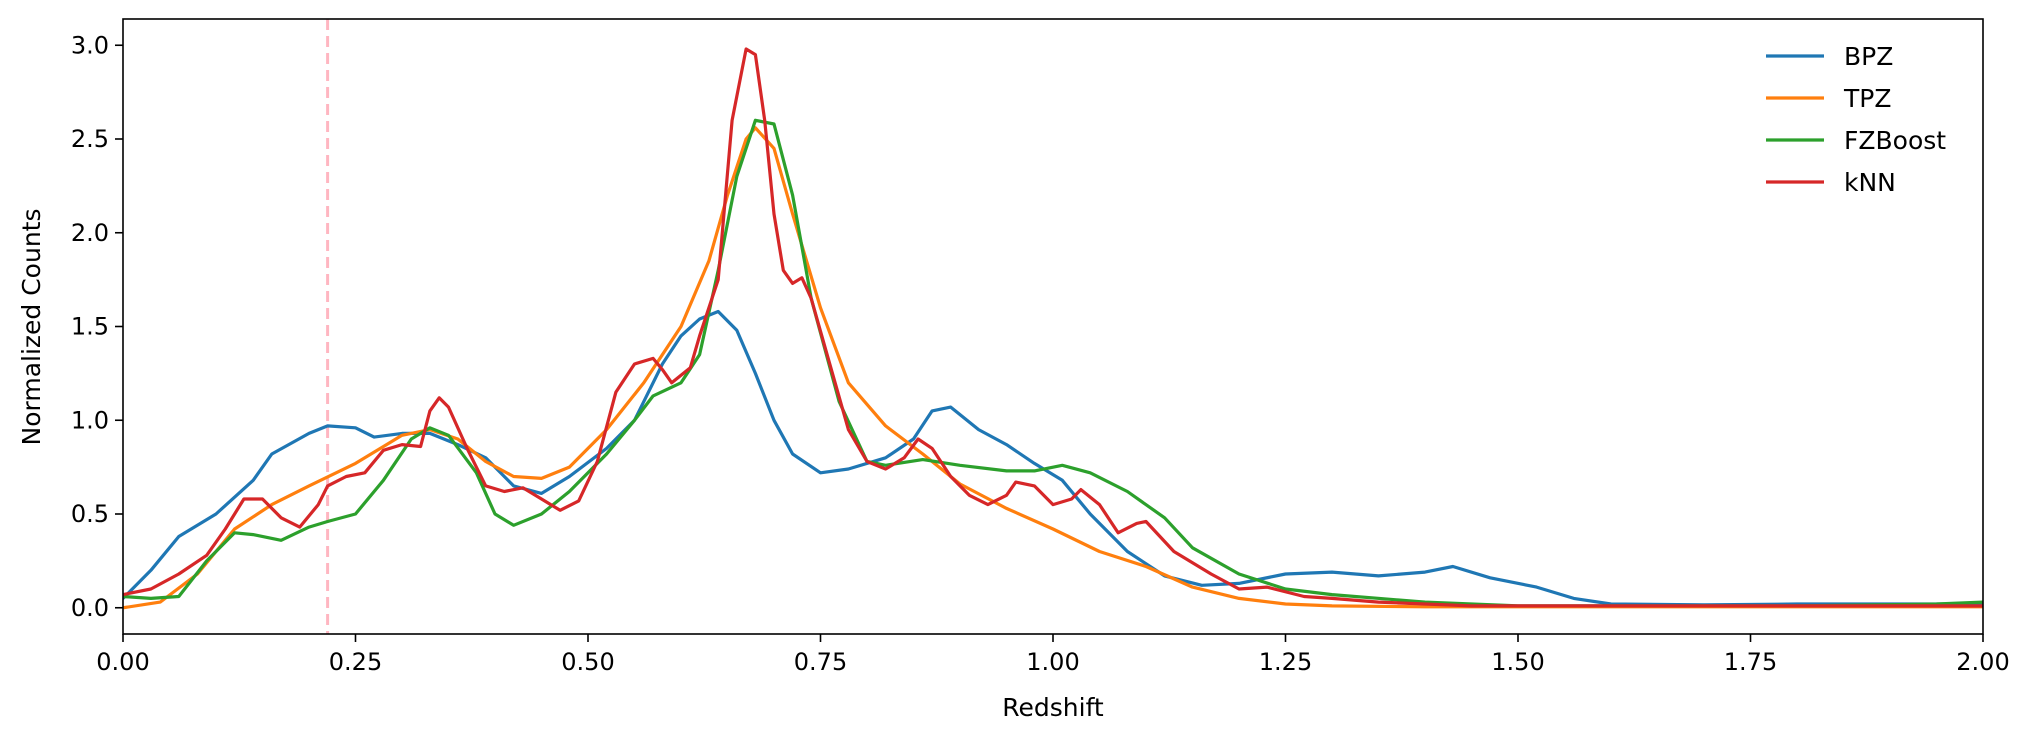 This screenshot has width=2032, height=740. What do you see at coordinates (587, 662) in the screenshot?
I see `x-tick-label: 0.50` at bounding box center [587, 662].